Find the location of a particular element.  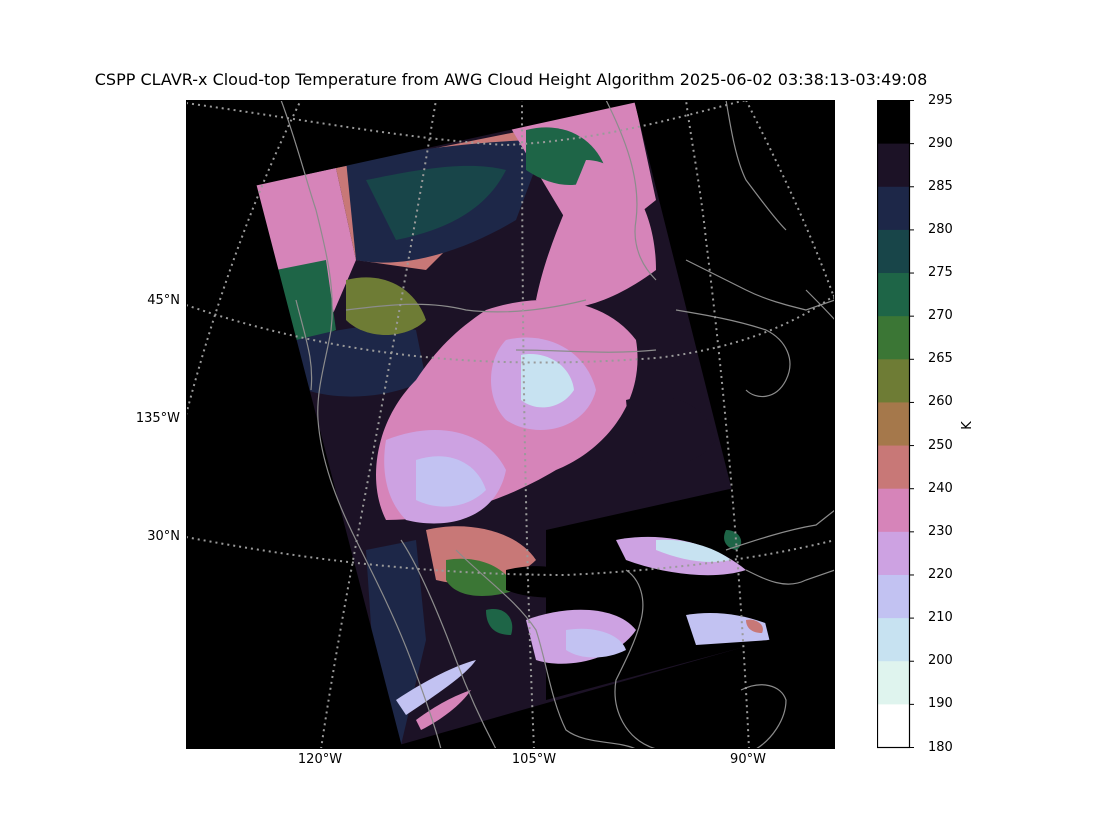

colorbar-tick-label-220: 220 is located at coordinates (940, 574).